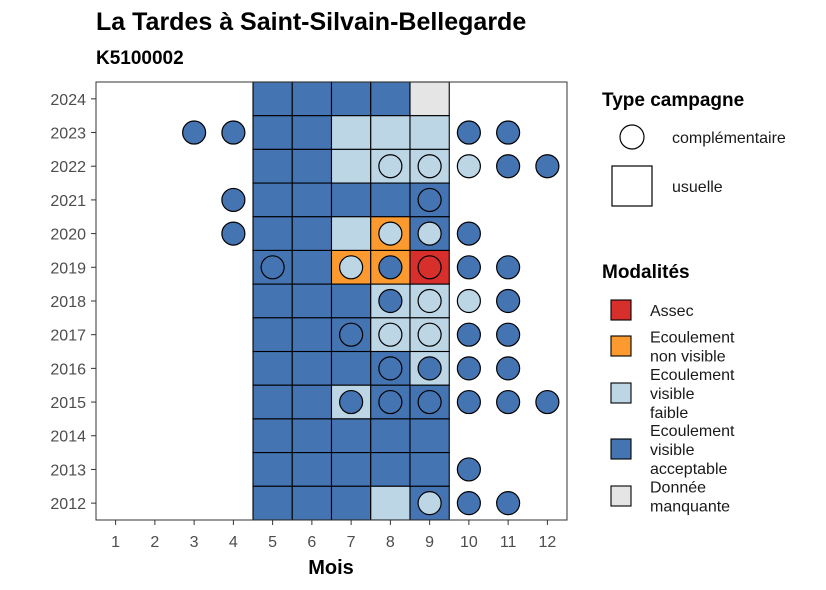 Image resolution: width=826 pixels, height=590 pixels. What do you see at coordinates (311, 22) in the screenshot?
I see `chart-title: La Tardes à Saint-Silvain-Bellegarde` at bounding box center [311, 22].